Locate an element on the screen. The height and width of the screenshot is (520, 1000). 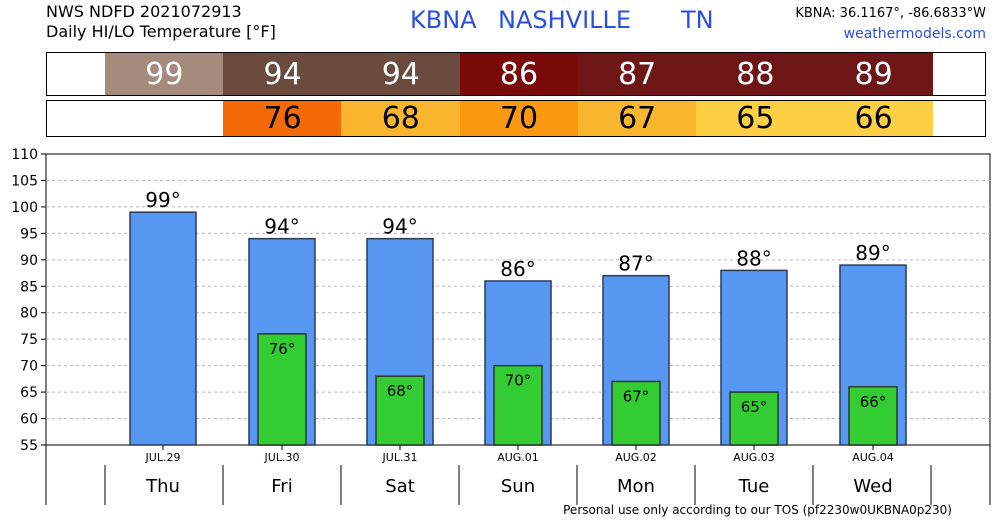
y-tick-label: 80 is located at coordinates (29, 314).